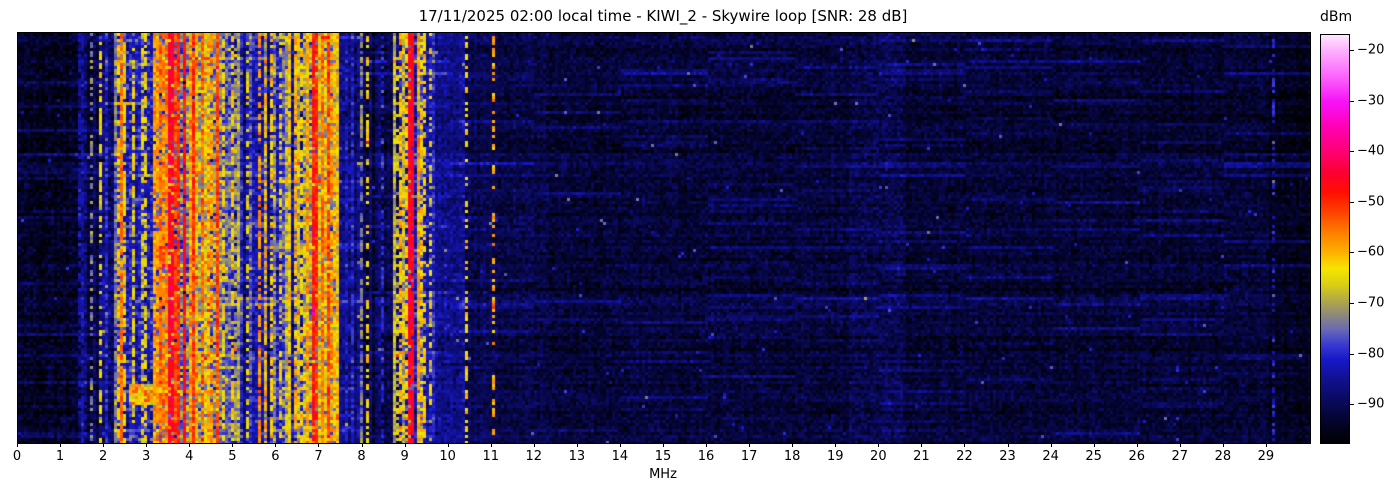  Describe the element at coordinates (1050, 456) in the screenshot. I see `x-tick-label: 24` at that location.